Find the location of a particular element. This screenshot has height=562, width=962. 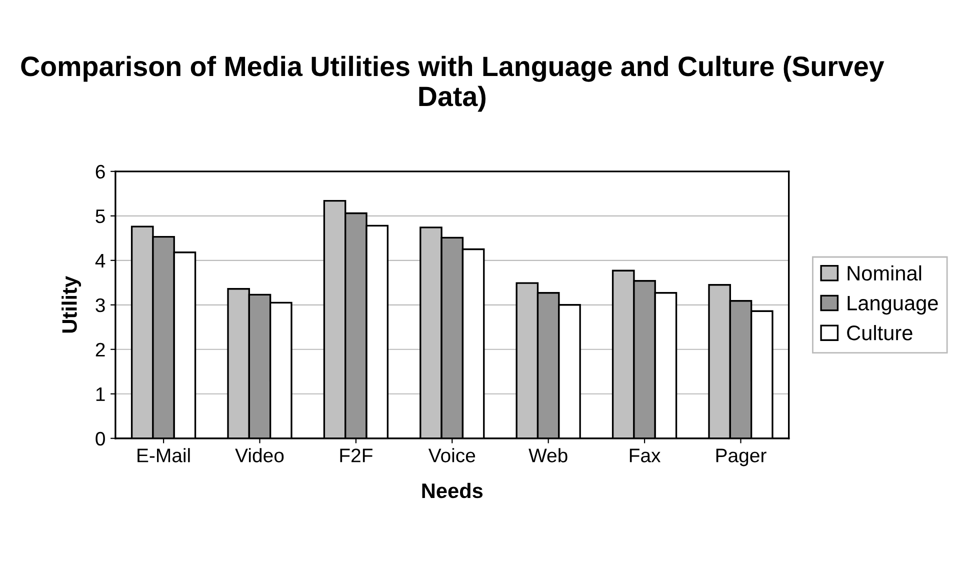

x-tick-label: Pager is located at coordinates (741, 457).